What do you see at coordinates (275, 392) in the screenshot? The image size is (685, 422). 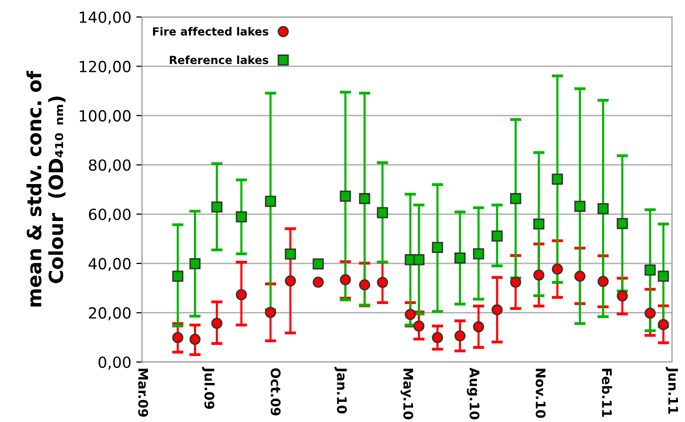 I see `x-tick-label: Oct.09` at bounding box center [275, 392].